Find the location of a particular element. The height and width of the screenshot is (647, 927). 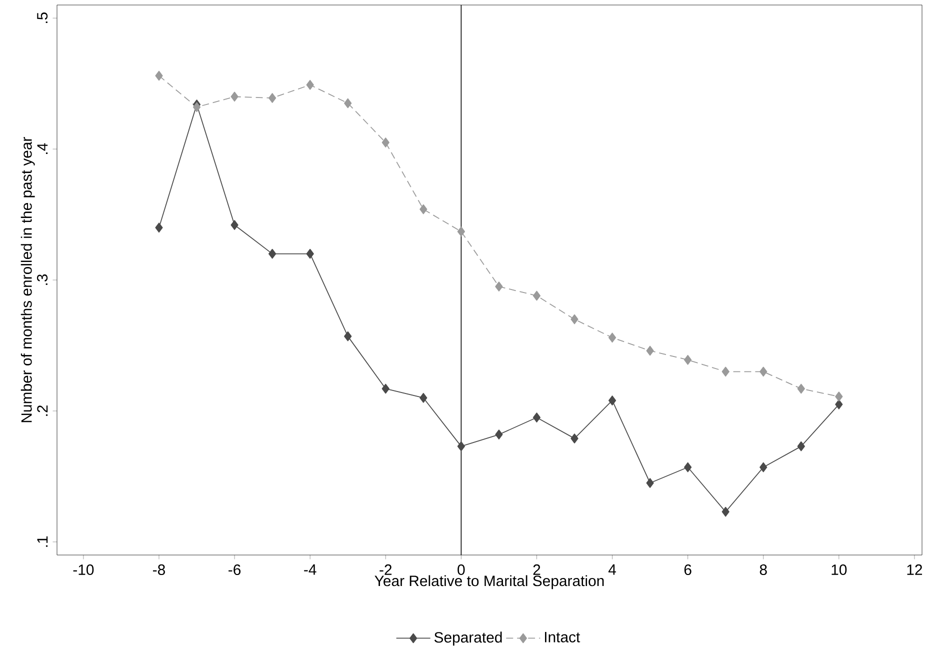

x-tick-label: -6 is located at coordinates (234, 570).